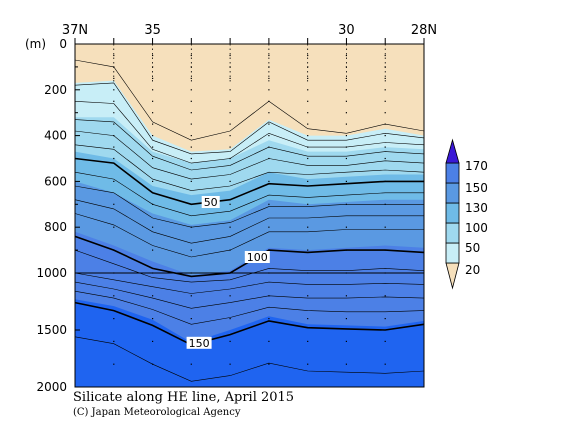 The width and height of the screenshot is (570, 423). What do you see at coordinates (476, 208) in the screenshot?
I see `colorbar-label: 130` at bounding box center [476, 208].